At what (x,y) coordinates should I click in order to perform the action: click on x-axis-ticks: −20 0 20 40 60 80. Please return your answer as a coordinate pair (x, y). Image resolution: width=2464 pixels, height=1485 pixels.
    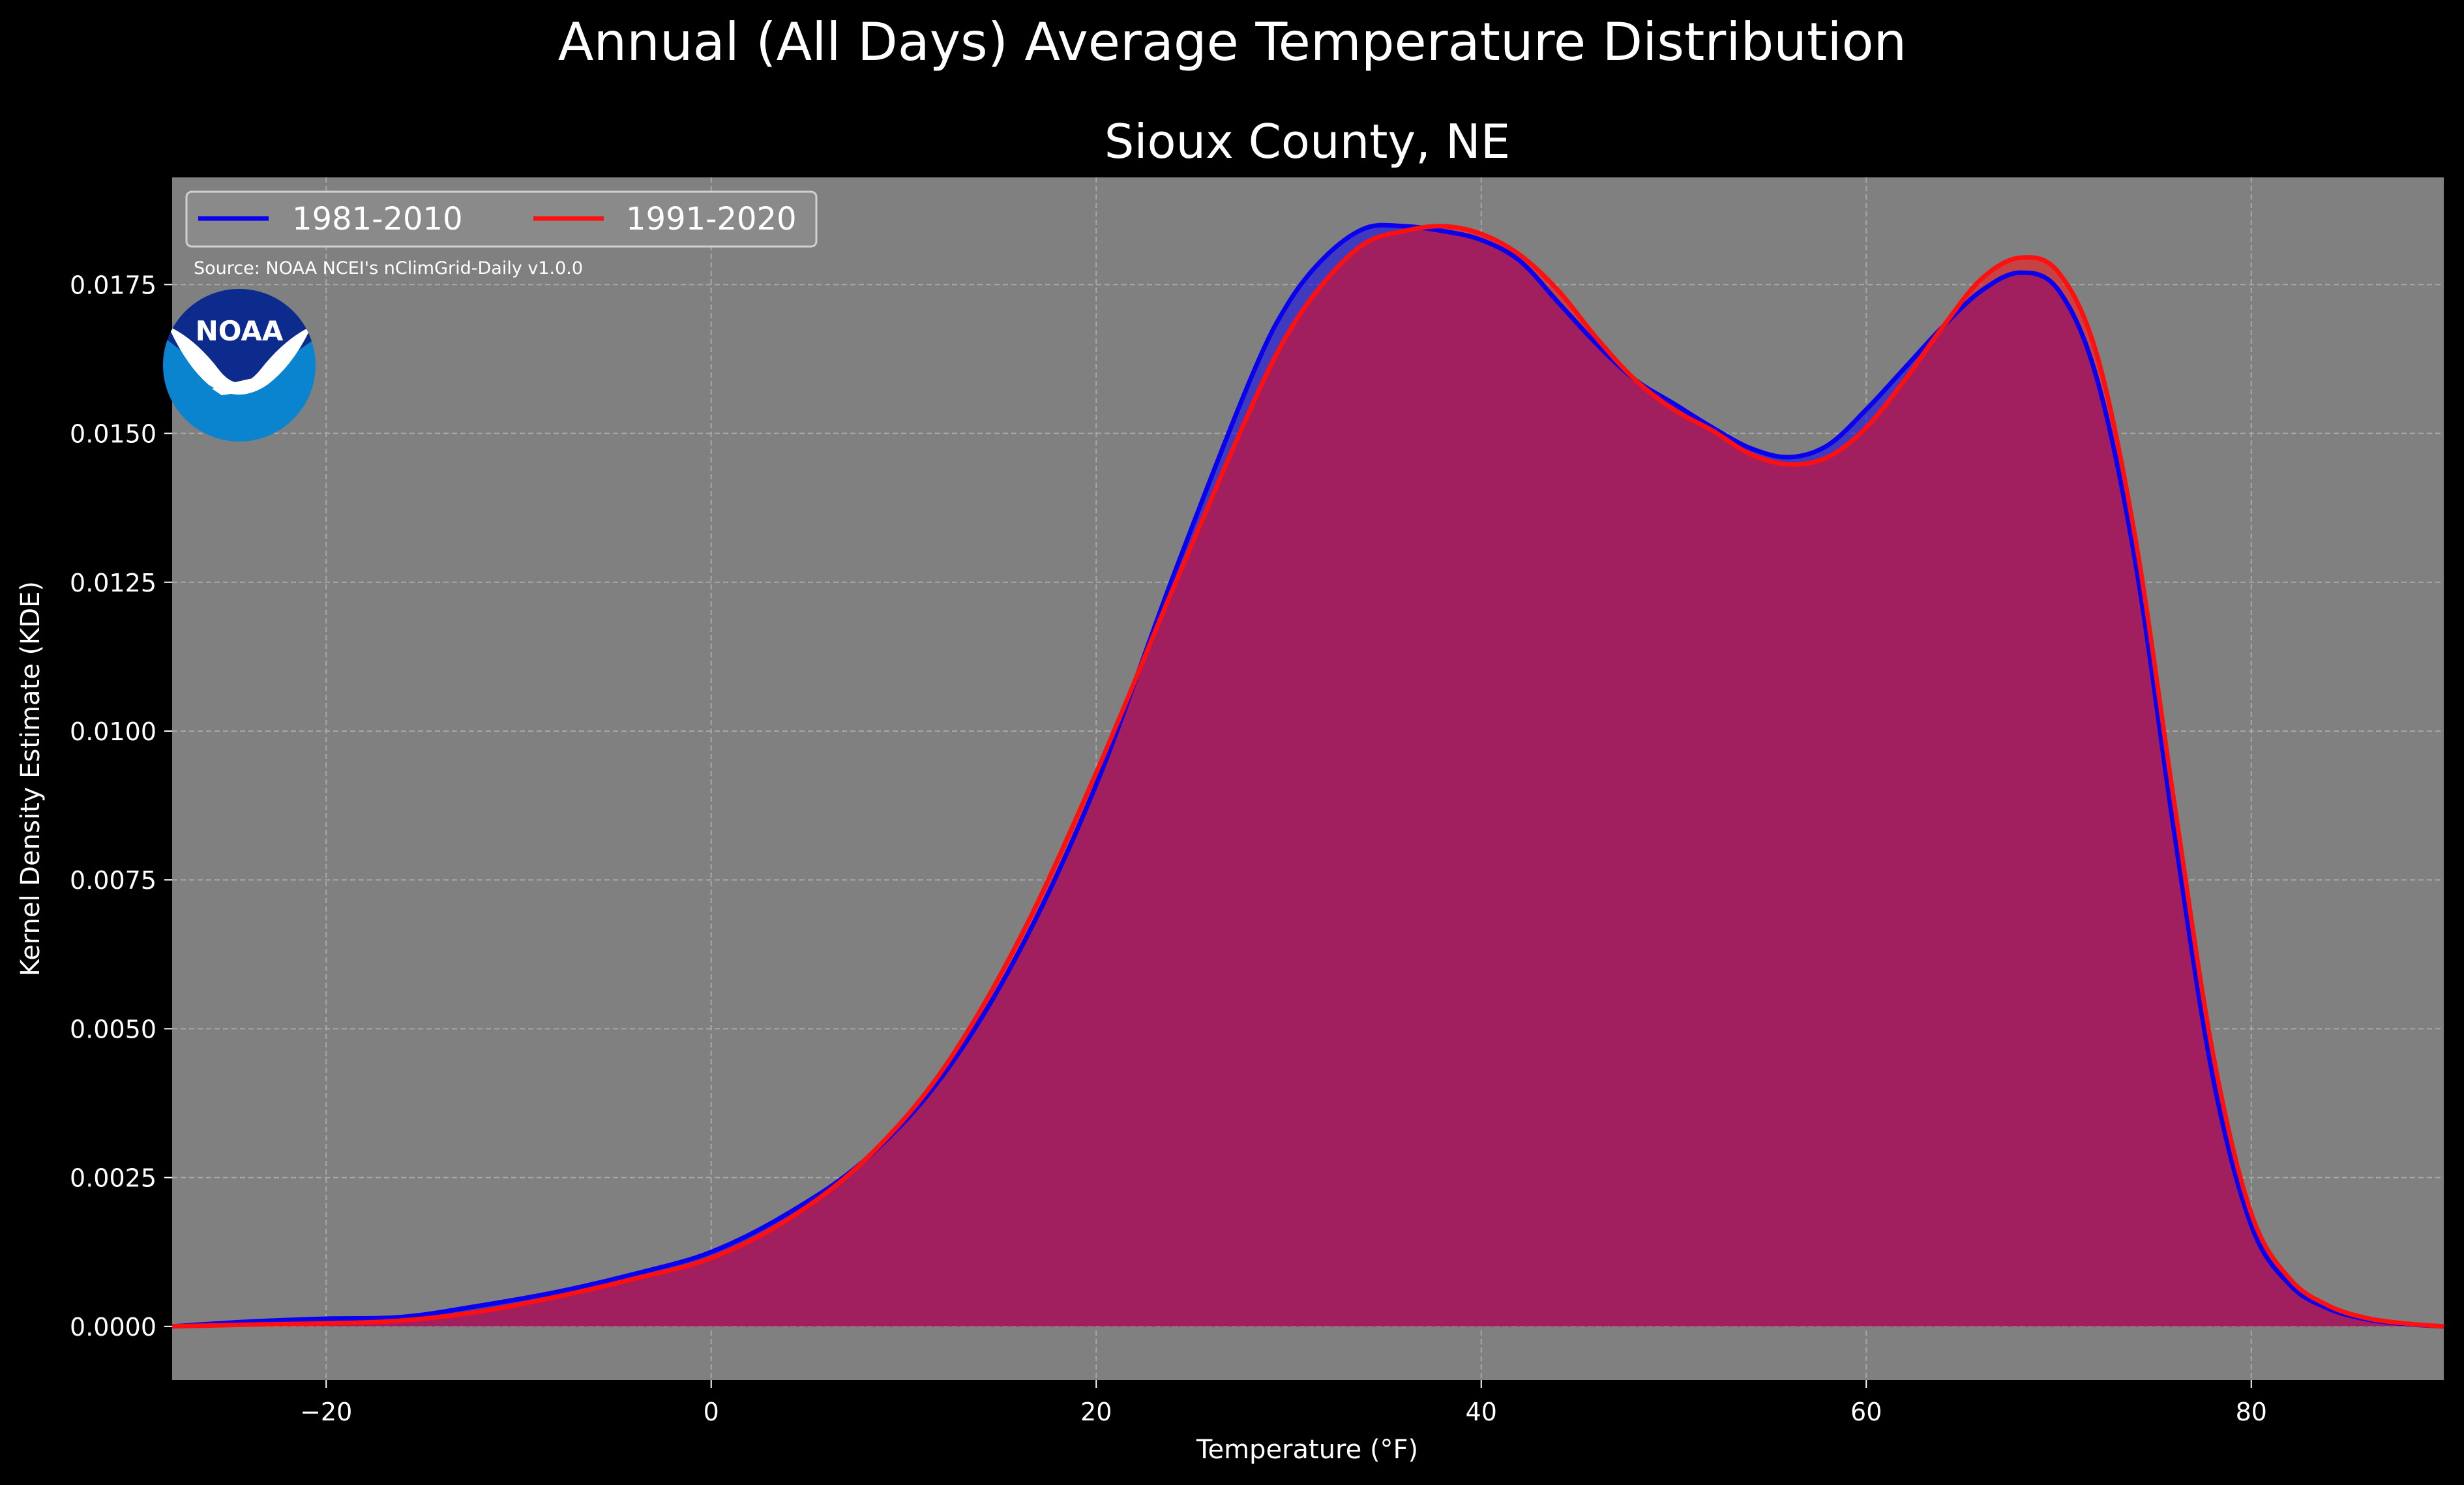
    Looking at the image, I should click on (1283, 1403).